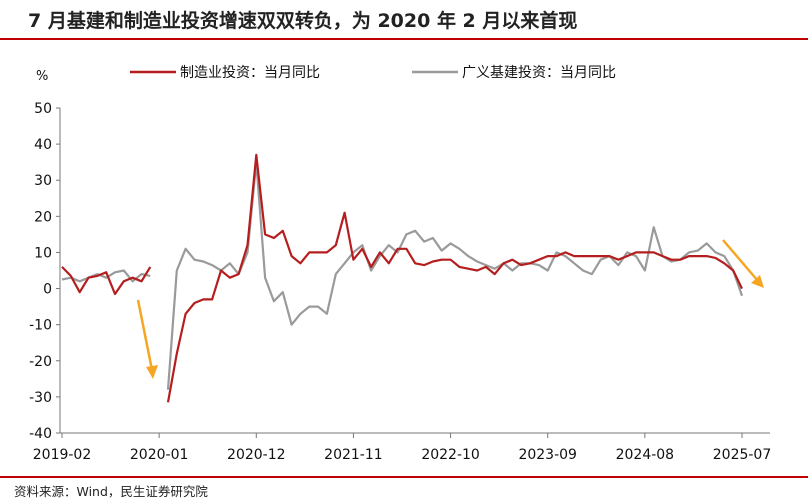 The image size is (808, 502). I want to click on y-axis-ticks: 50 40 30 20 10 0 -10 -20 -30 -40, so click(44, 271).